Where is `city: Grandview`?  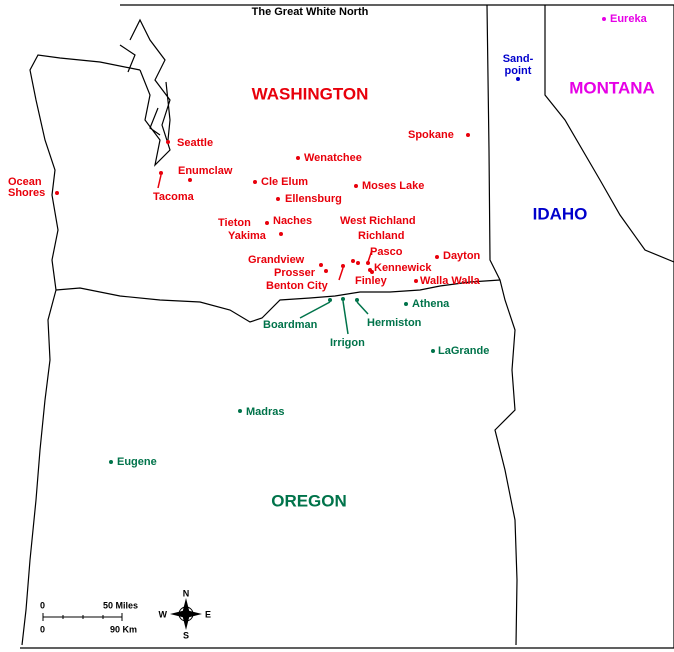
city: Grandview is located at coordinates (276, 260).